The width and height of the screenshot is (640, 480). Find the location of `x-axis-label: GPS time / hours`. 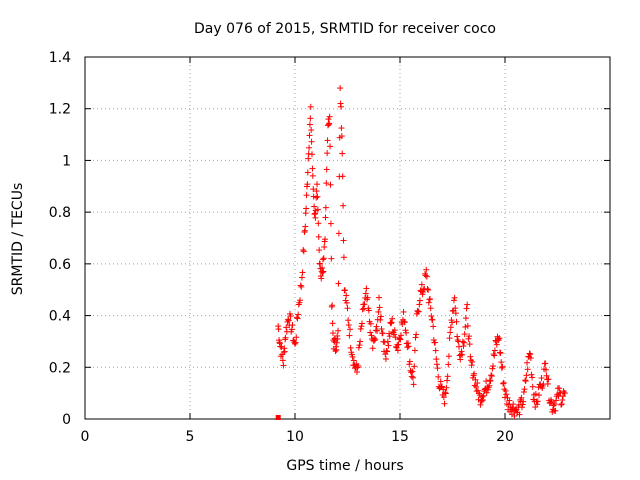

x-axis-label: GPS time / hours is located at coordinates (344, 466).